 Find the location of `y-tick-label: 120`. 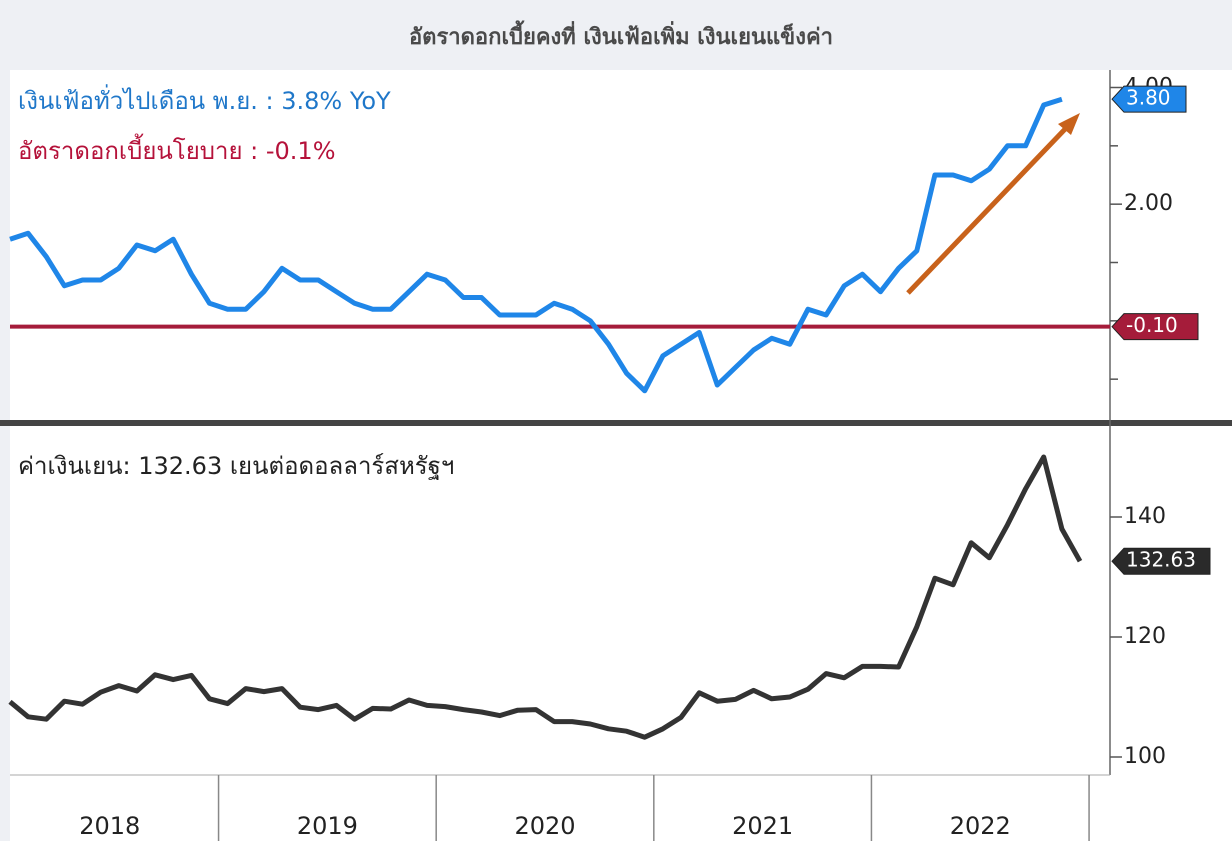

y-tick-label: 120 is located at coordinates (1145, 636).